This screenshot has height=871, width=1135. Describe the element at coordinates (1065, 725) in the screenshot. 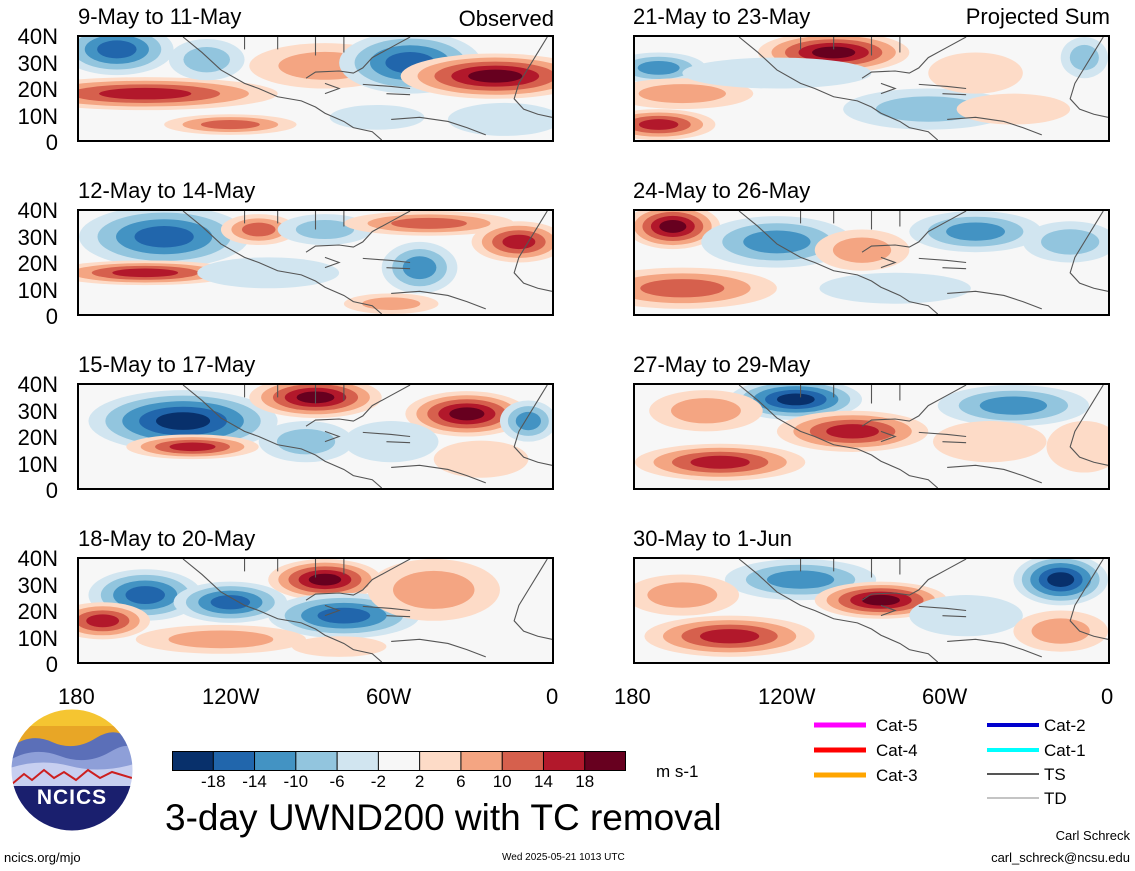

I see `legend-label-cat-2: Cat-2` at that location.